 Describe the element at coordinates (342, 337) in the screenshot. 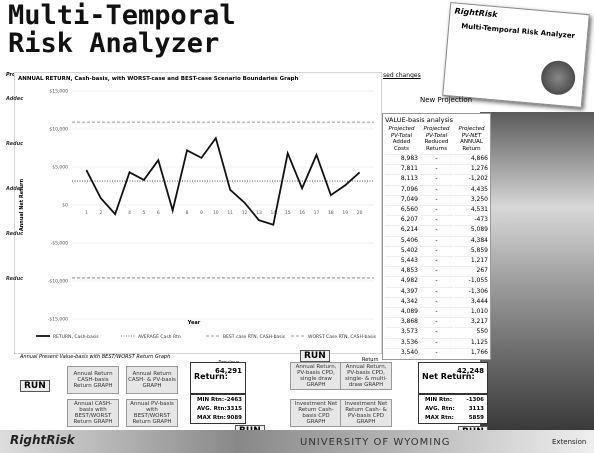

I see `legend-label: WORST Case RTN, CASH-basis` at that location.